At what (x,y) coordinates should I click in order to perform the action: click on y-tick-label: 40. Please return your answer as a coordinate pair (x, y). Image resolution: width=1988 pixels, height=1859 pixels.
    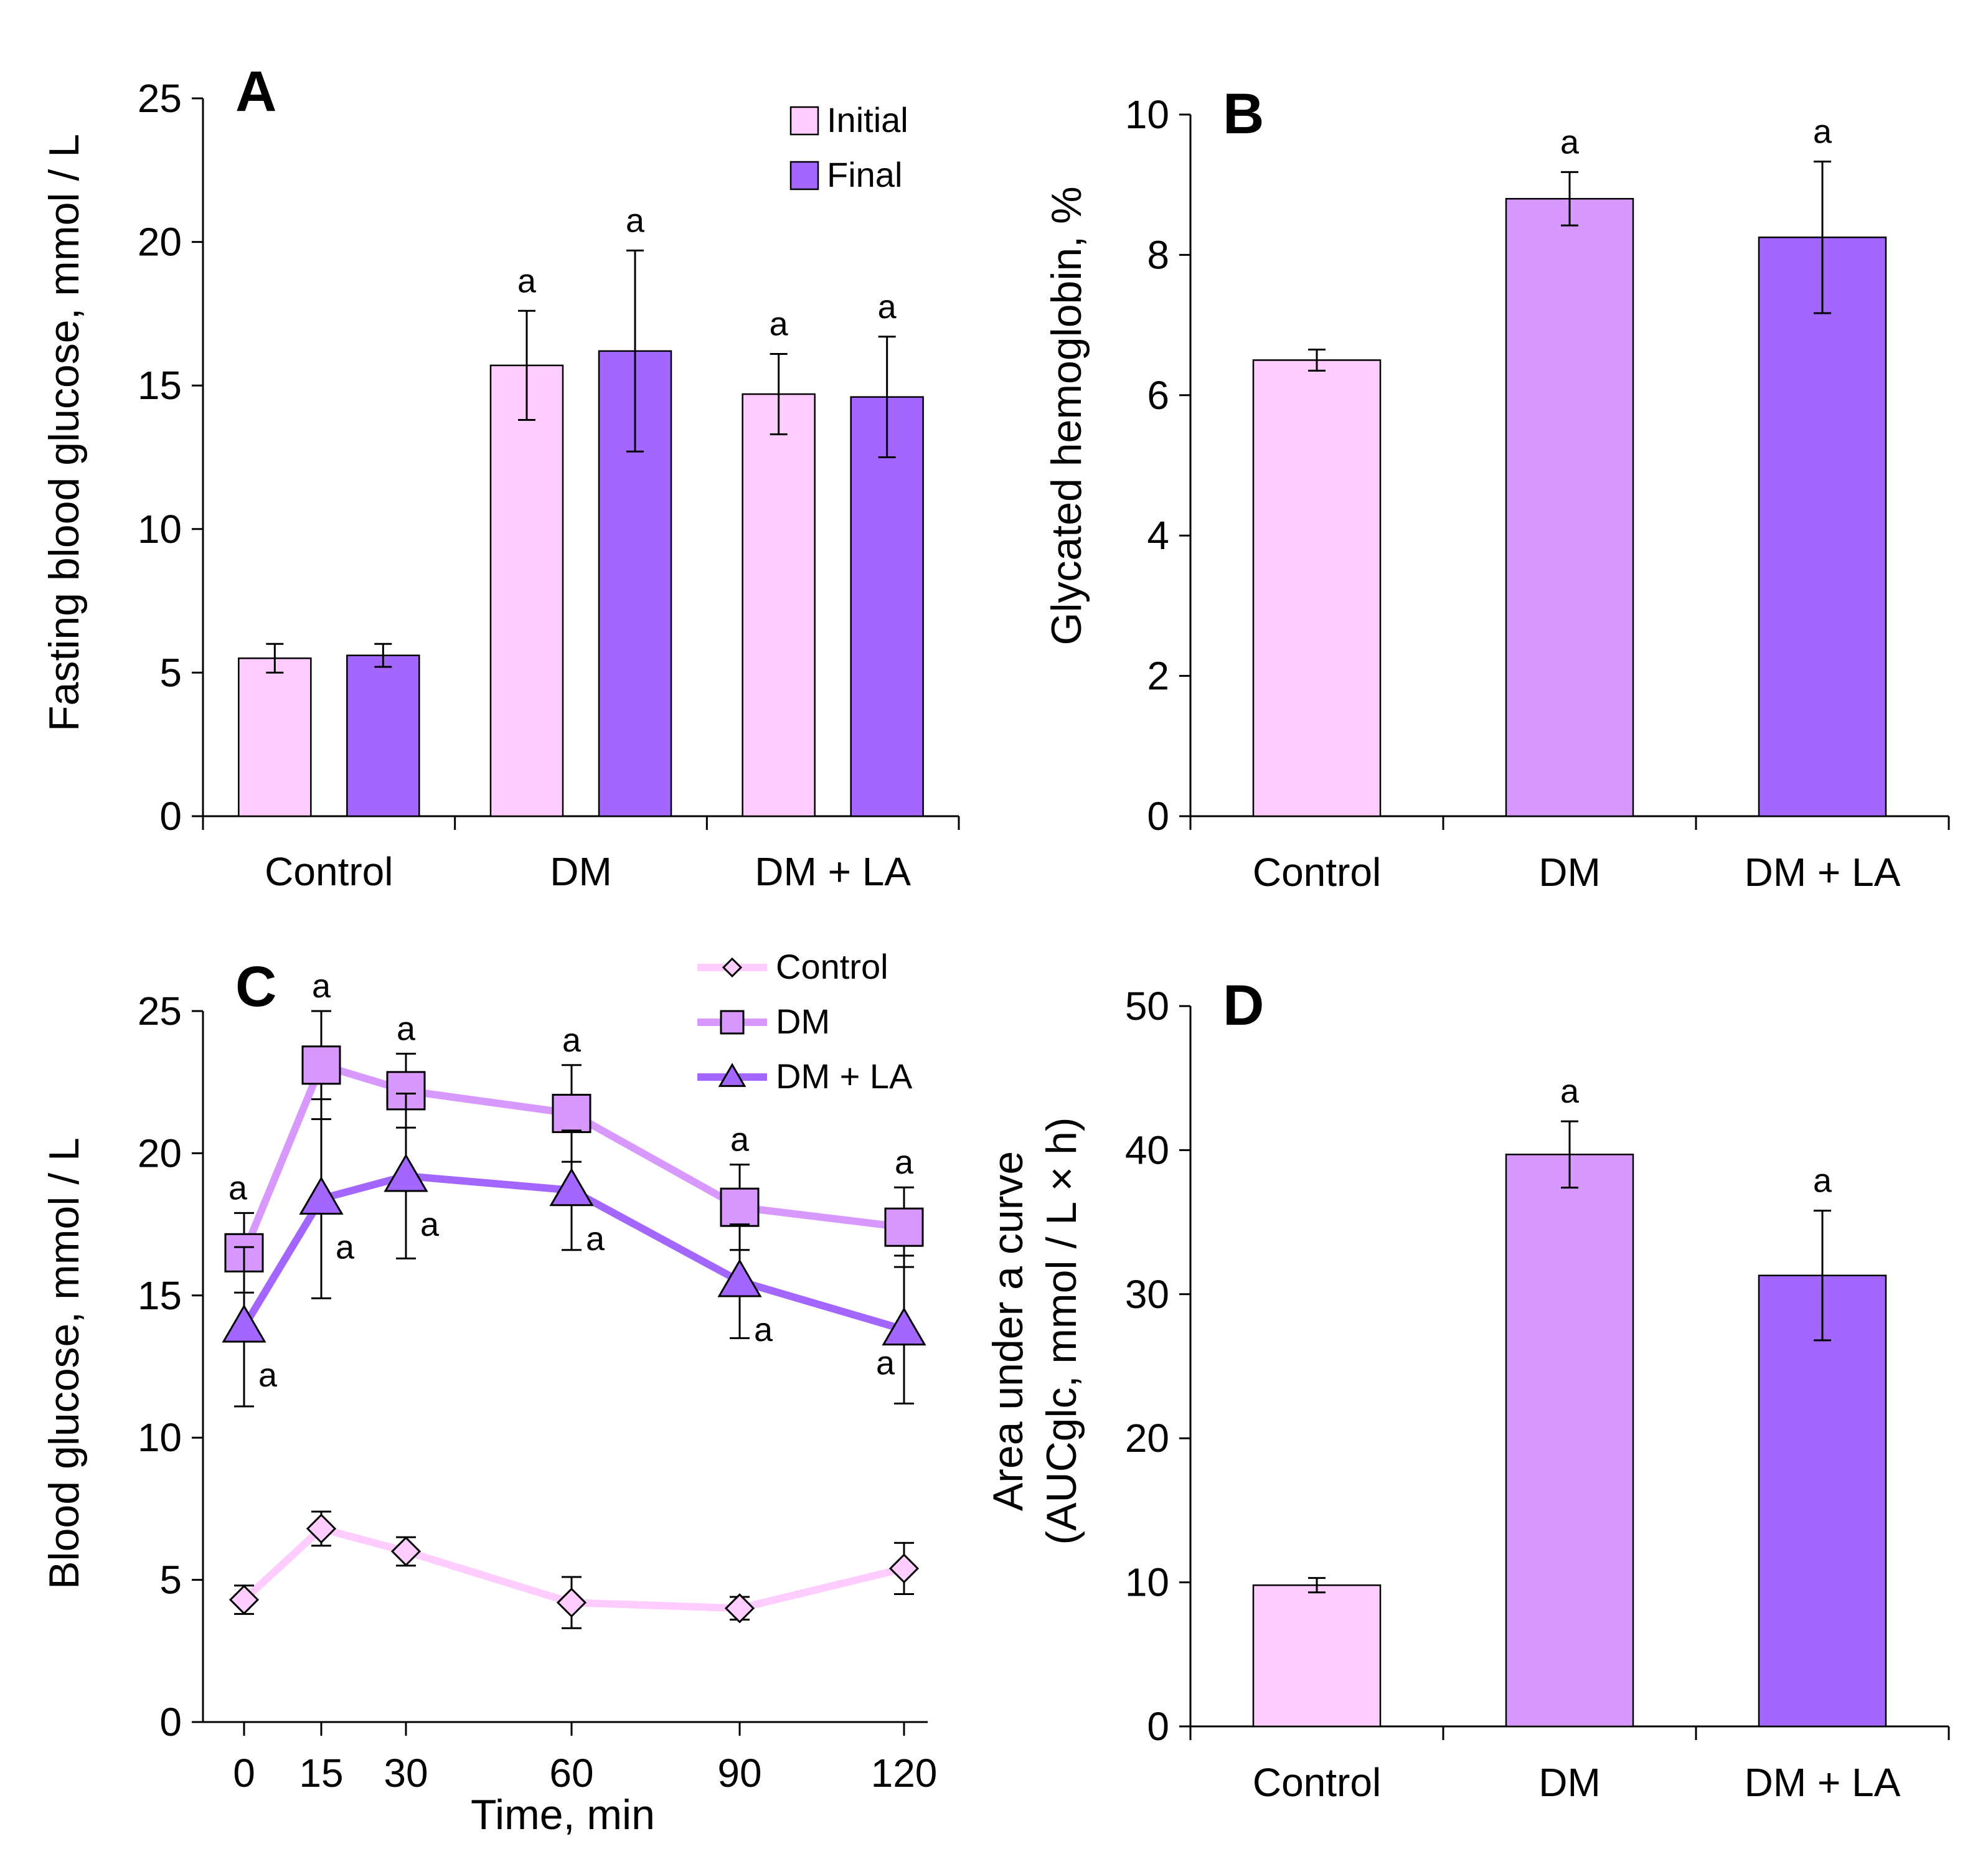
    Looking at the image, I should click on (1147, 1149).